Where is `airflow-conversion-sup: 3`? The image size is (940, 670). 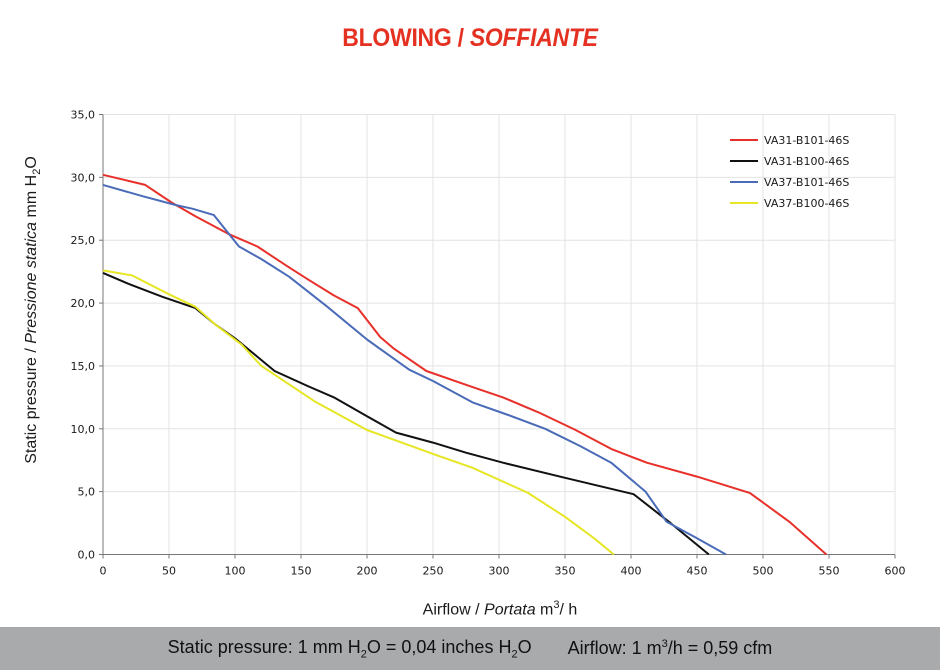 airflow-conversion-sup: 3 is located at coordinates (664, 644).